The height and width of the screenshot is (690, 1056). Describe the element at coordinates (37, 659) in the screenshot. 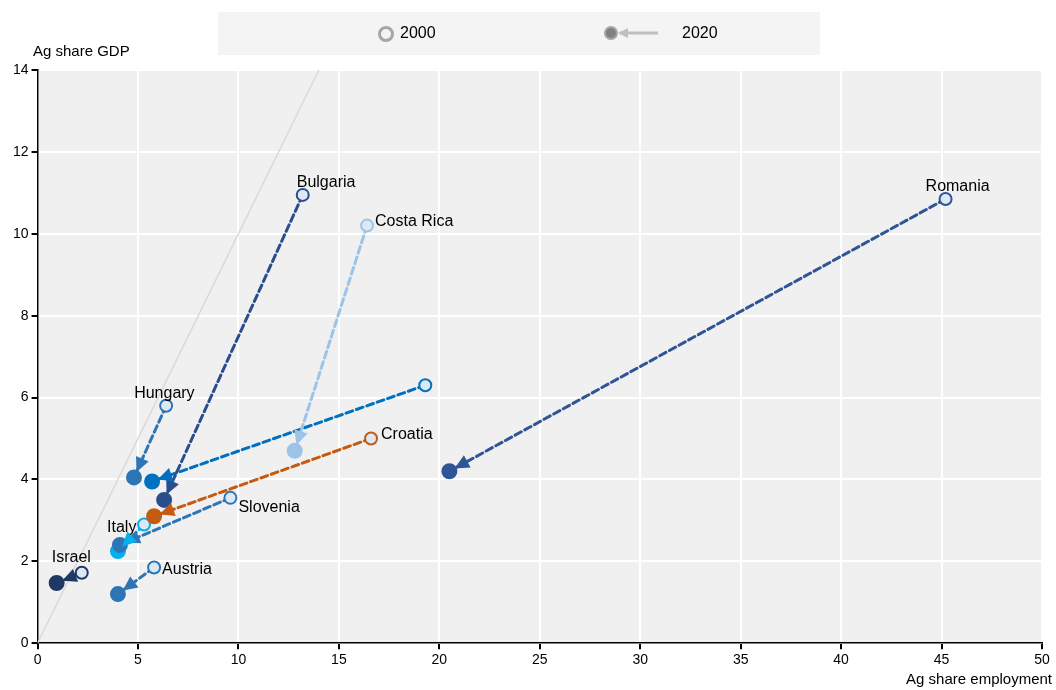

I see `x-tick-label: 0` at that location.